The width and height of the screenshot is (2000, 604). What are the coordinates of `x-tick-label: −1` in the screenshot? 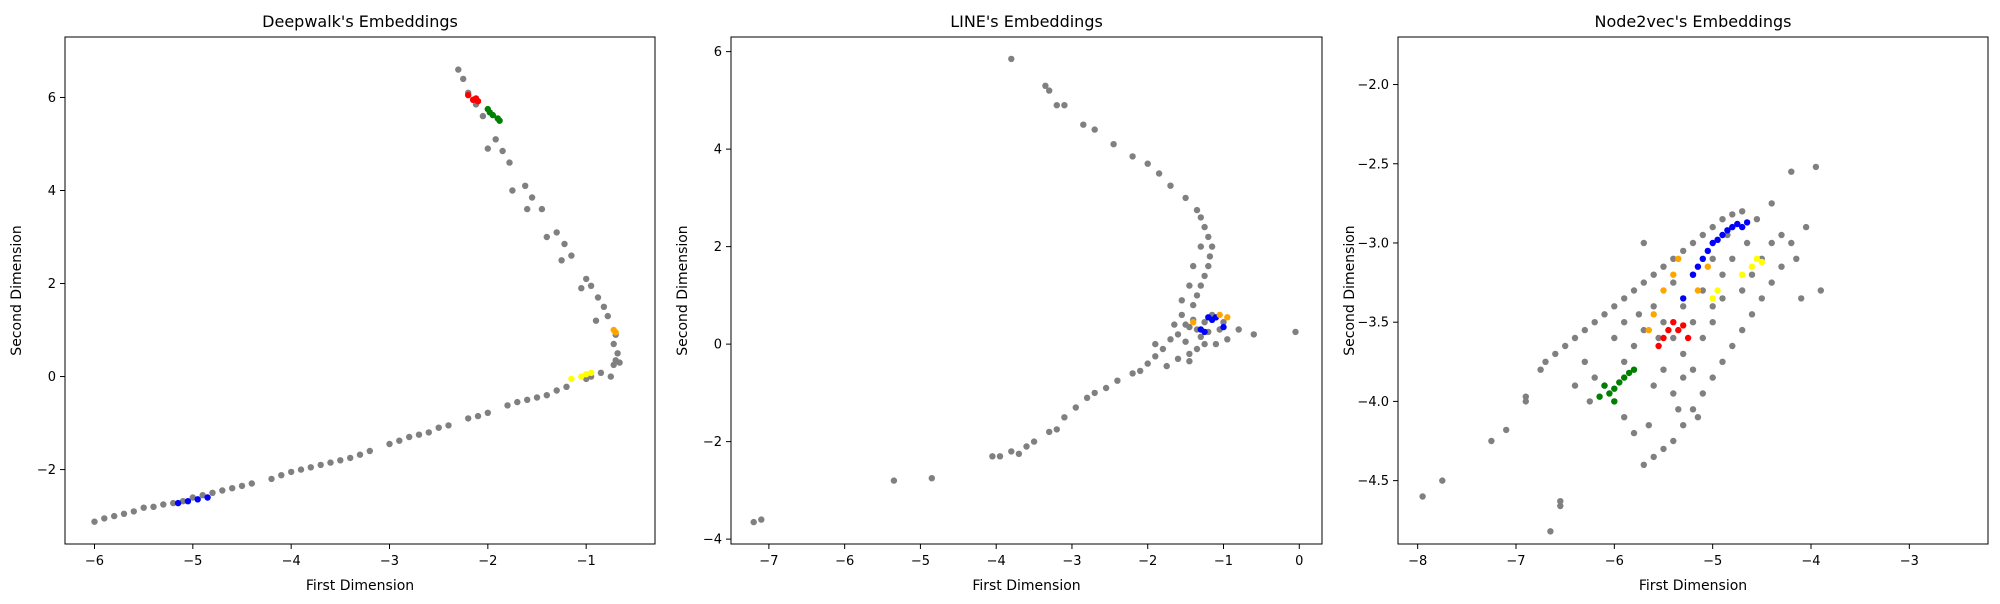 It's located at (1223, 561).